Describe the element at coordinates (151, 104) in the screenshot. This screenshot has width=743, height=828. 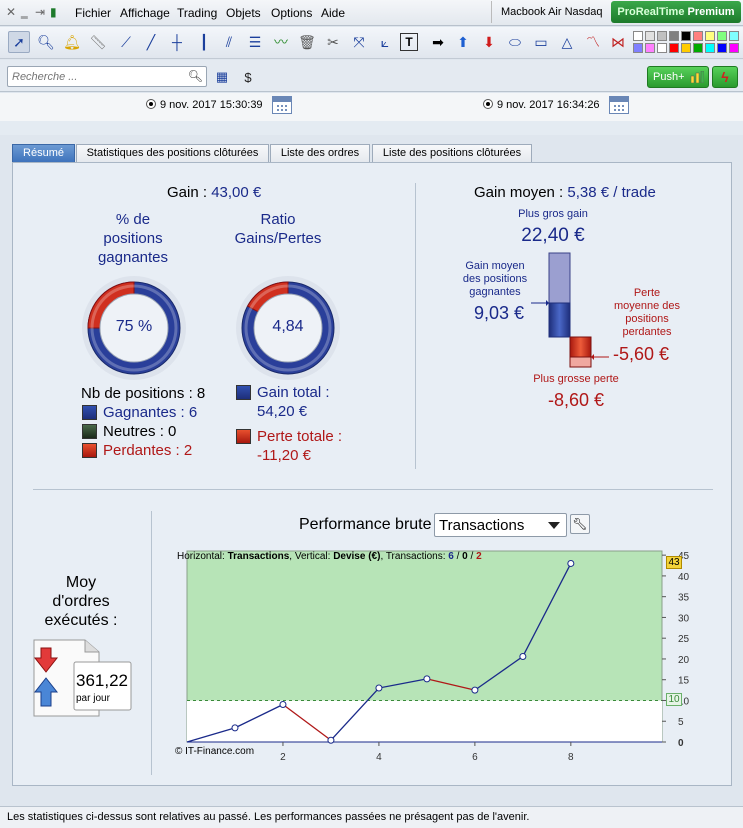
I see `start-radio` at that location.